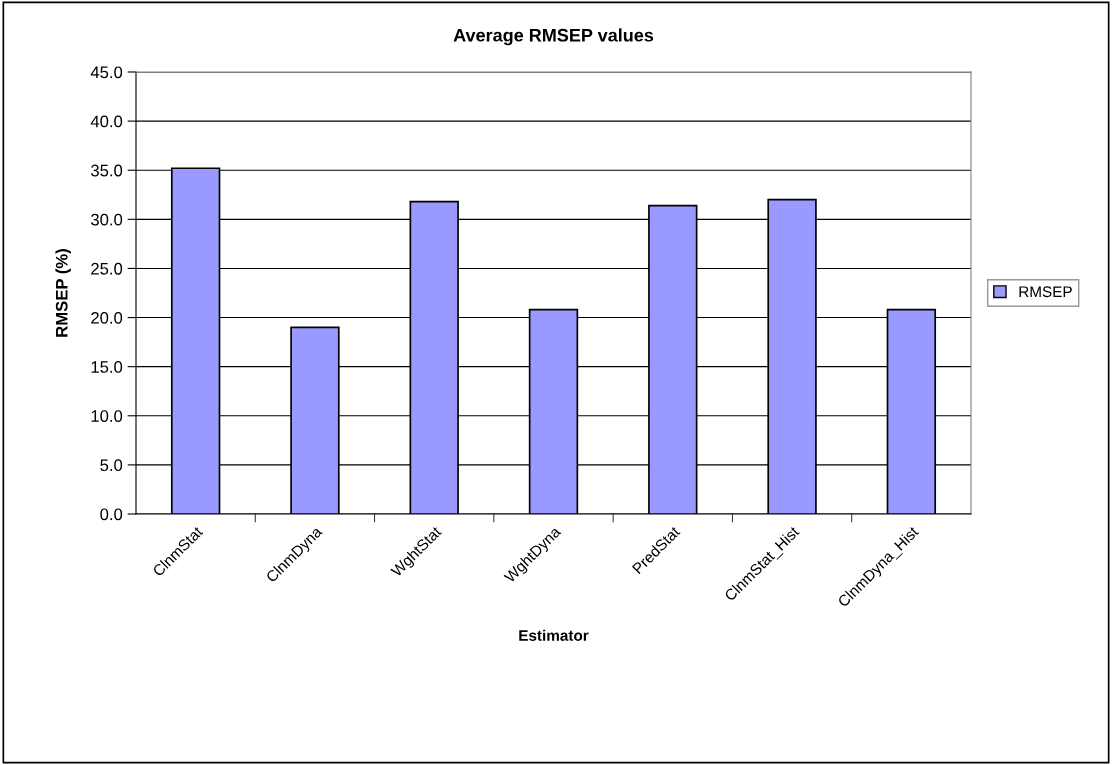 The width and height of the screenshot is (1112, 765). I want to click on y-tick-label: 35.0, so click(107, 170).